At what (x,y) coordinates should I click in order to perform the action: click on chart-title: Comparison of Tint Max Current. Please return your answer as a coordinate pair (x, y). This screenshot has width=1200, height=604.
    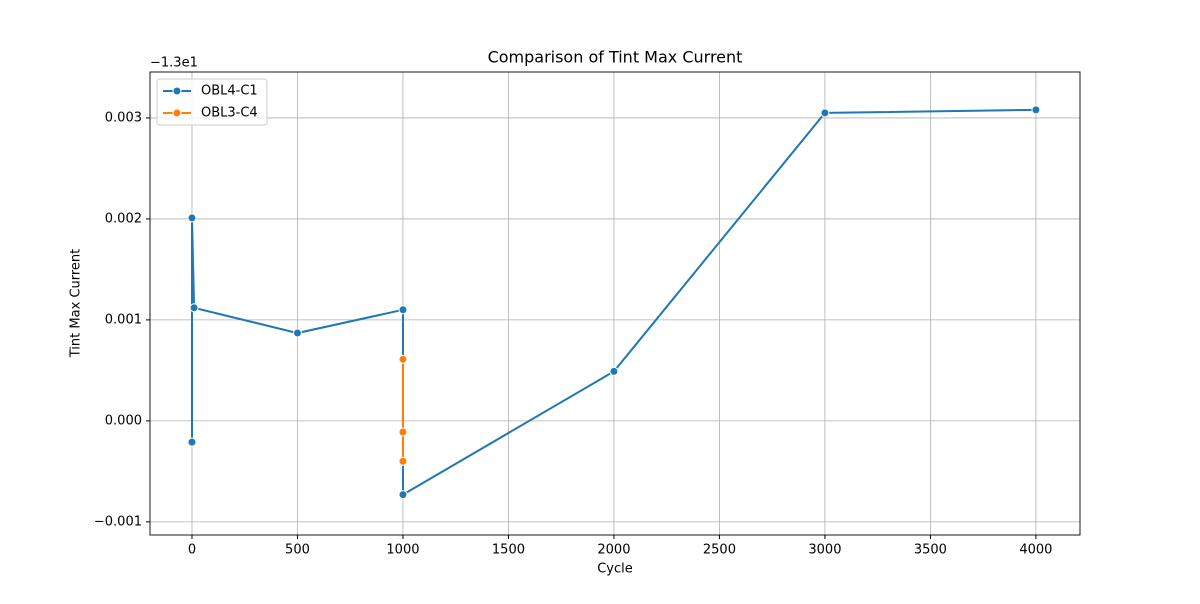
    Looking at the image, I should click on (615, 57).